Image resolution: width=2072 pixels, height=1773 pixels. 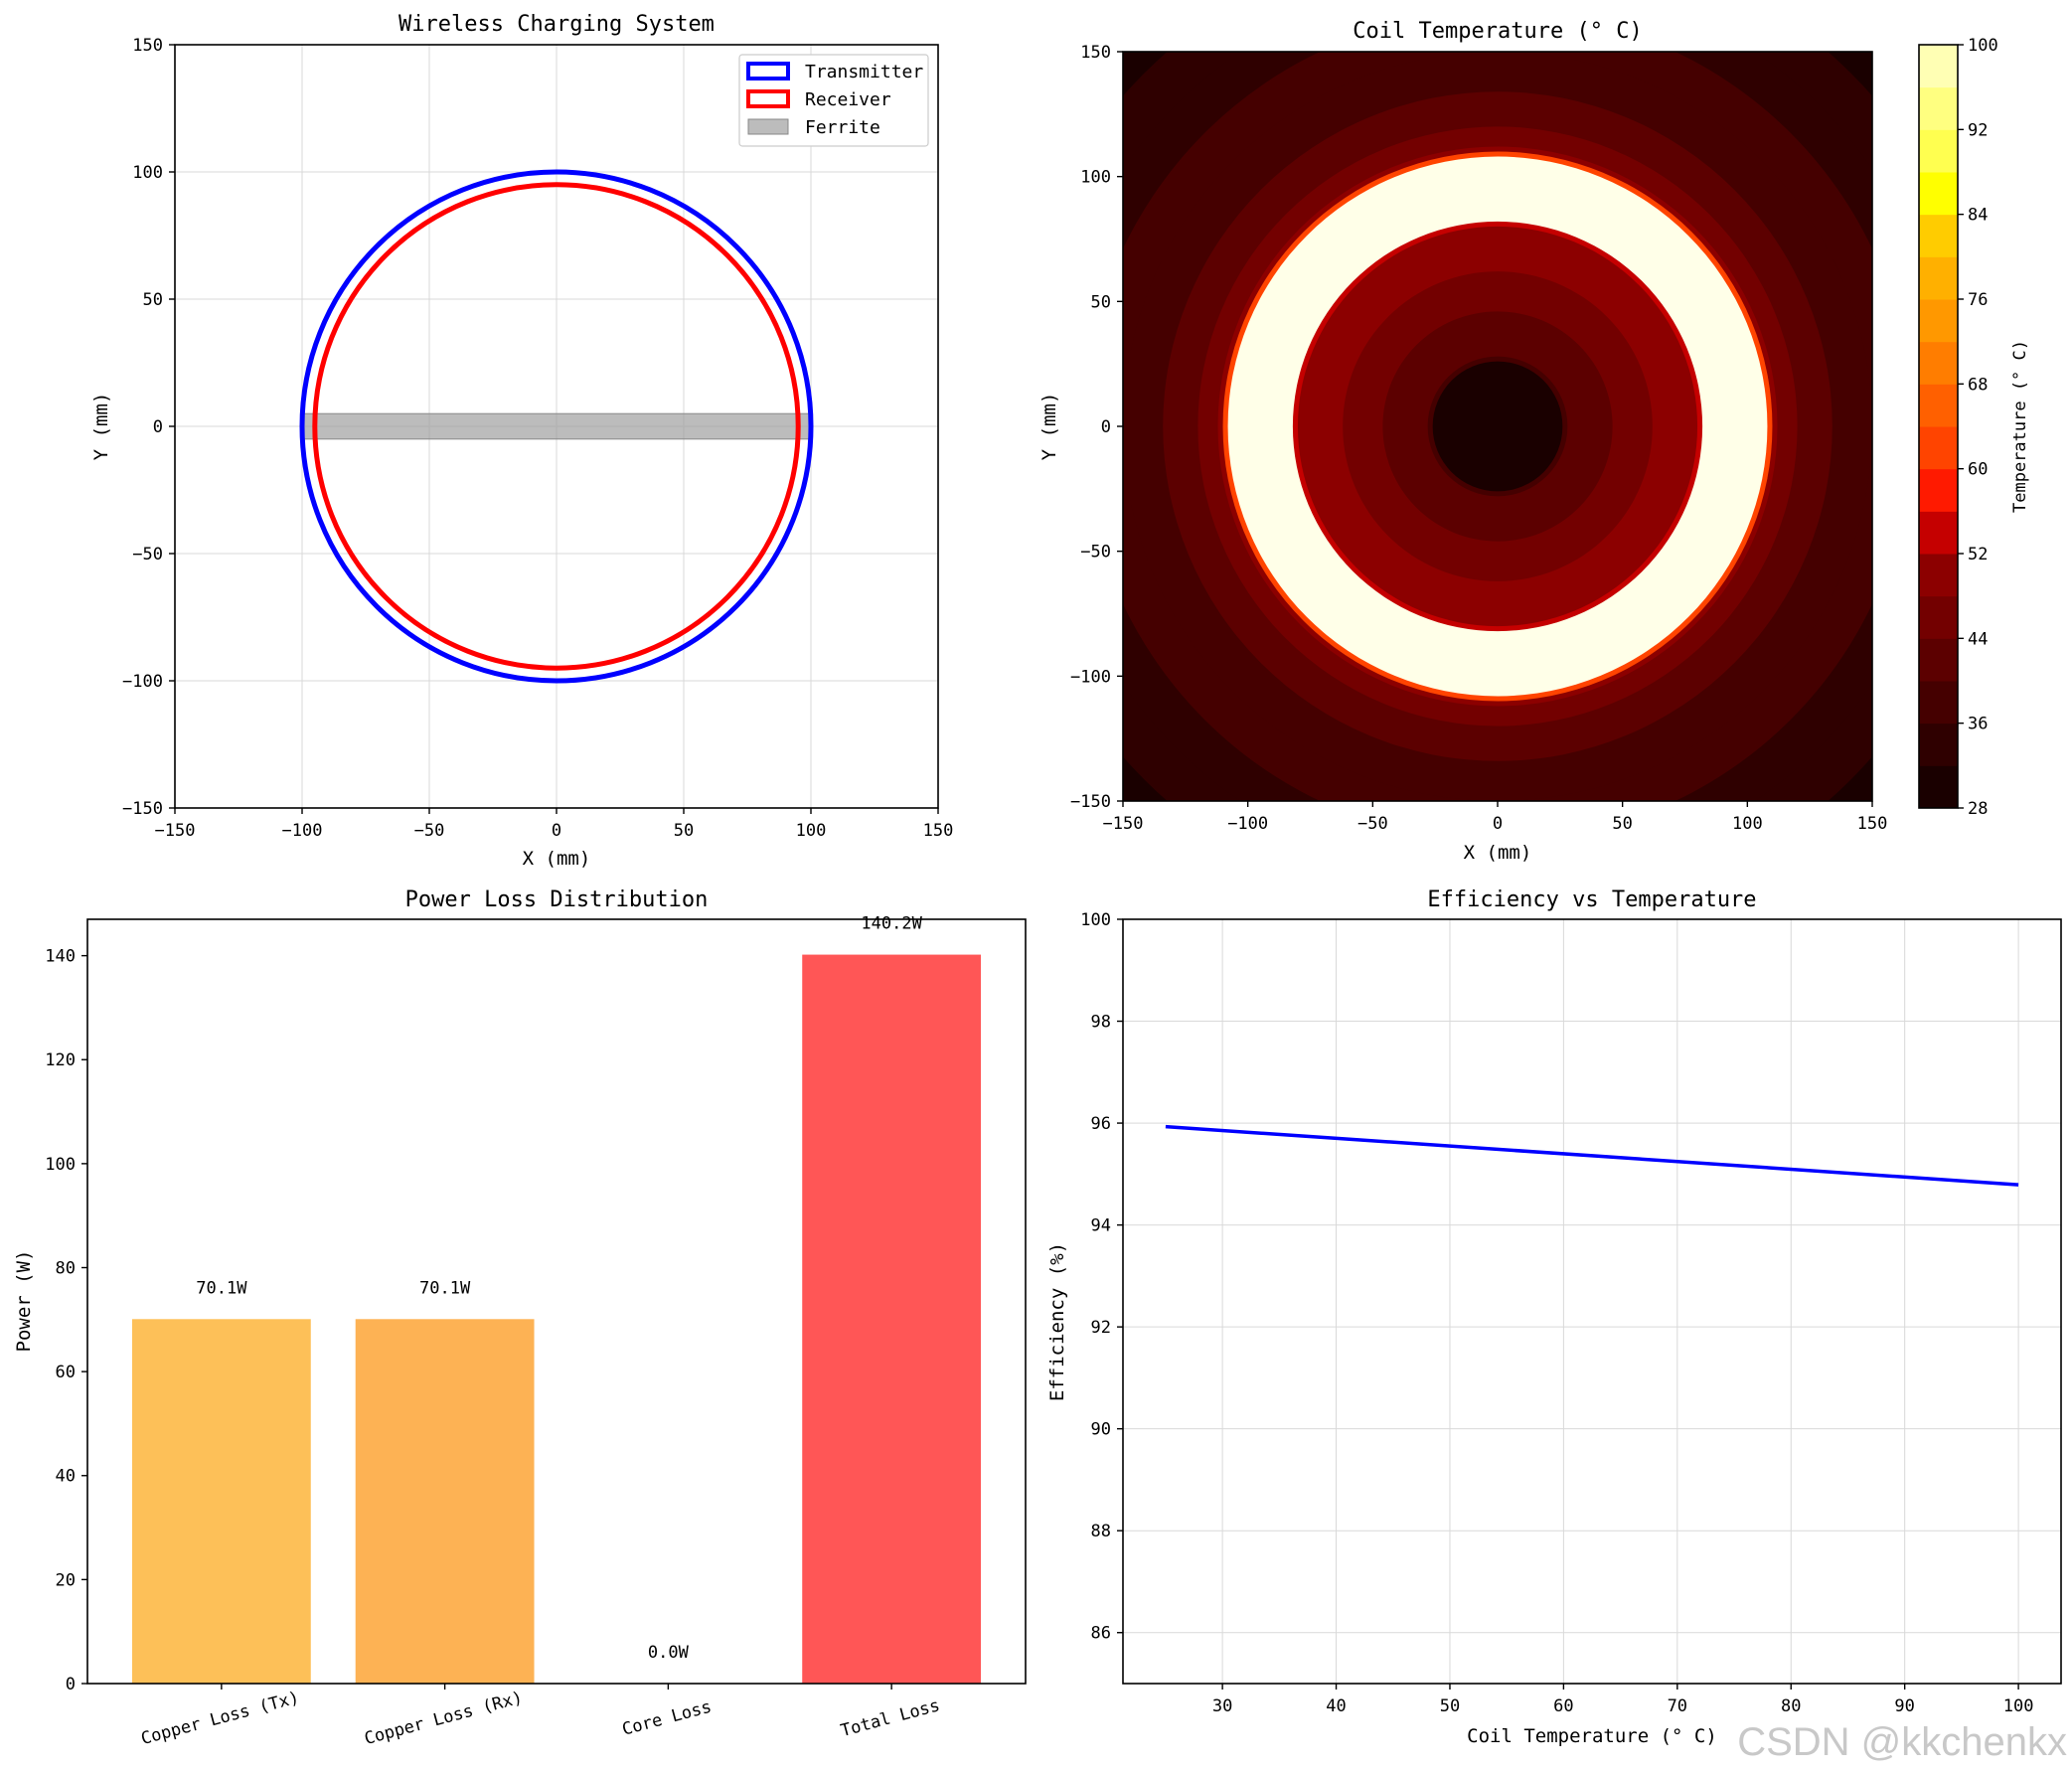 I want to click on p2-y-tick-label: 150, so click(x=1095, y=53).